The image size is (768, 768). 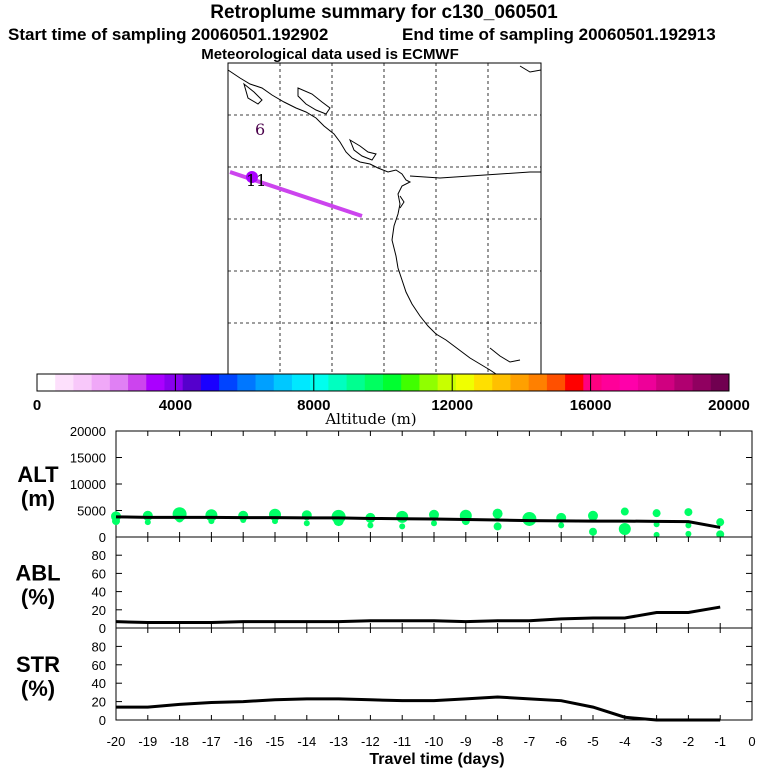 I want to click on x-tick-label: -16, so click(x=243, y=741).